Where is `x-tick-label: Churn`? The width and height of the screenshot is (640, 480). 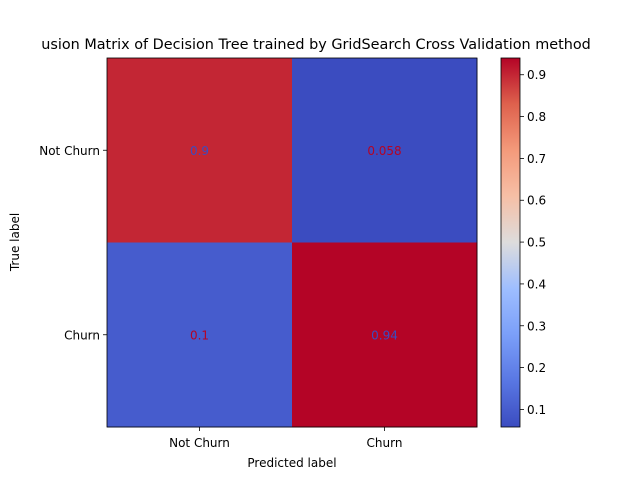
x-tick-label: Churn is located at coordinates (385, 443).